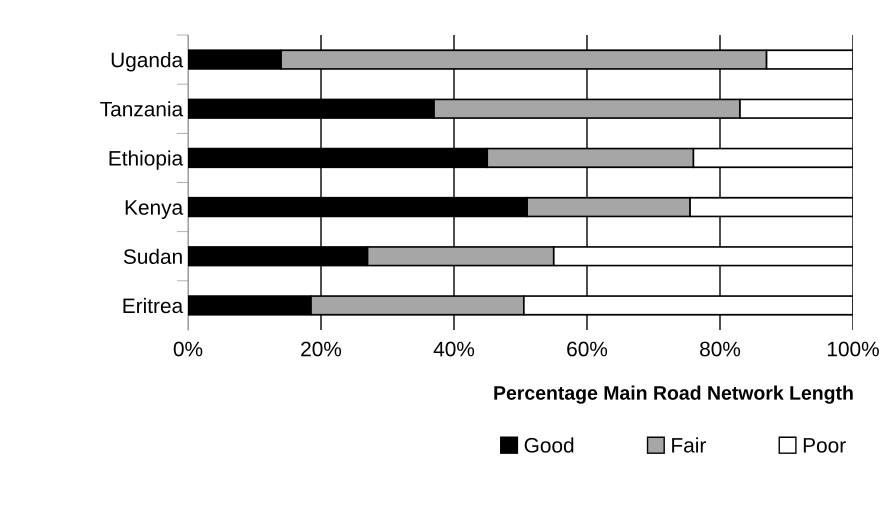 This screenshot has height=515, width=896. Describe the element at coordinates (549, 445) in the screenshot. I see `legend-label: Good` at that location.